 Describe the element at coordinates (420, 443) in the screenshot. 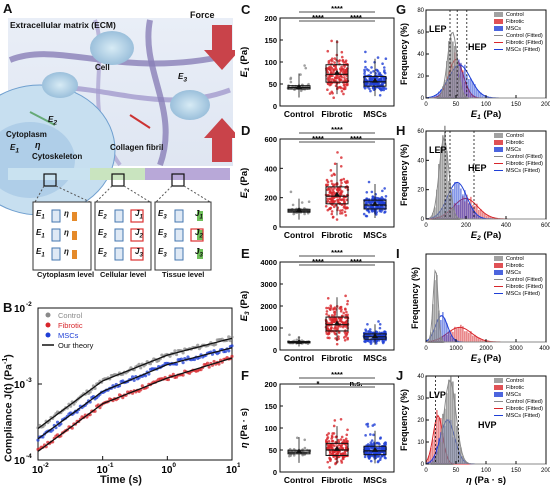

I see `y-tick-label: 10` at that location.